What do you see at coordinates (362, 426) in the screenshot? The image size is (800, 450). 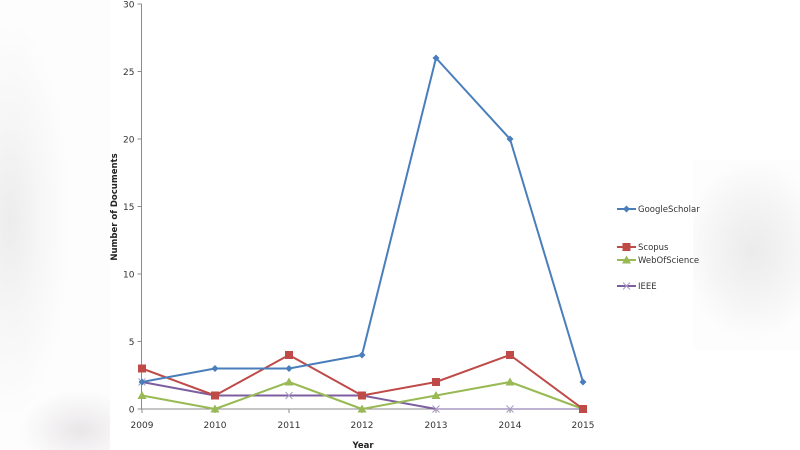 I see `x-tick-label: 2012` at bounding box center [362, 426].